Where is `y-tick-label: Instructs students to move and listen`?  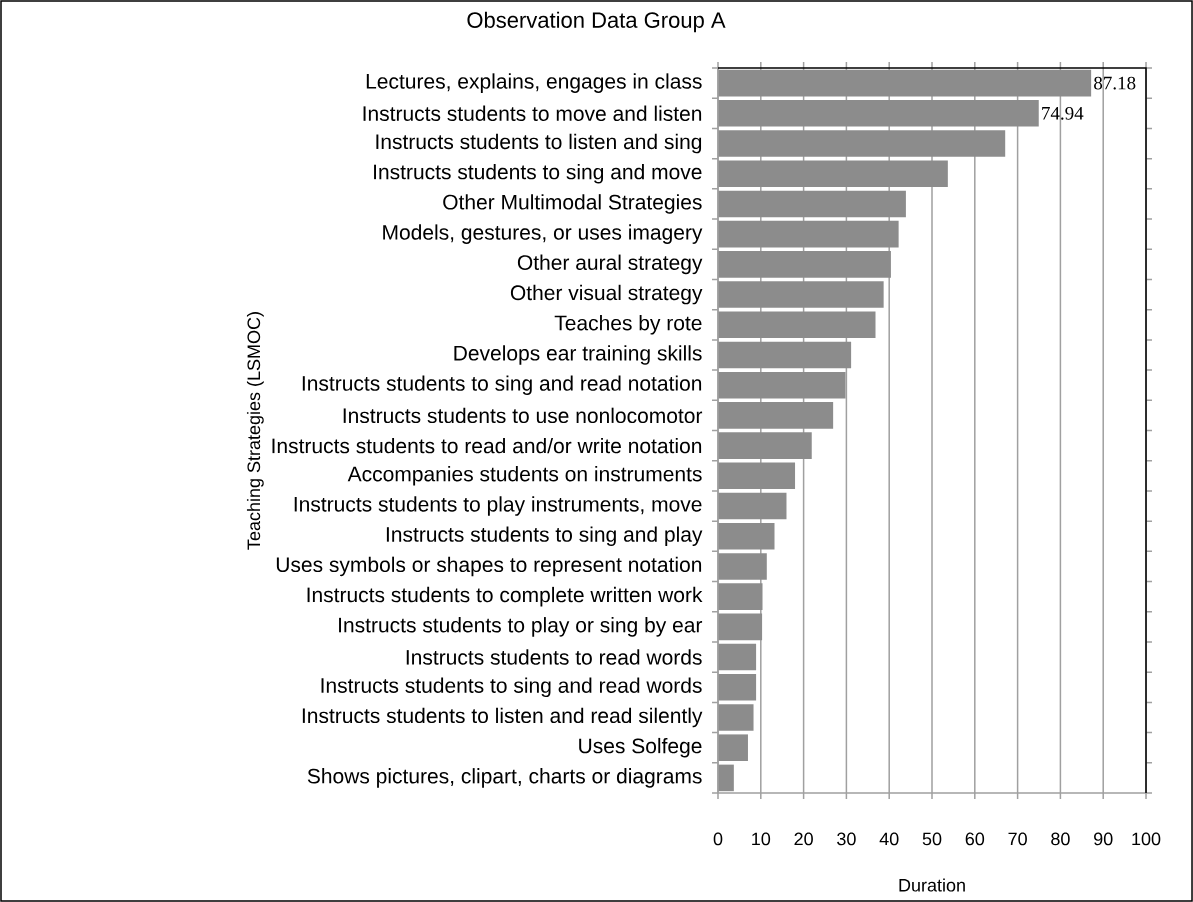
y-tick-label: Instructs students to move and listen is located at coordinates (532, 113).